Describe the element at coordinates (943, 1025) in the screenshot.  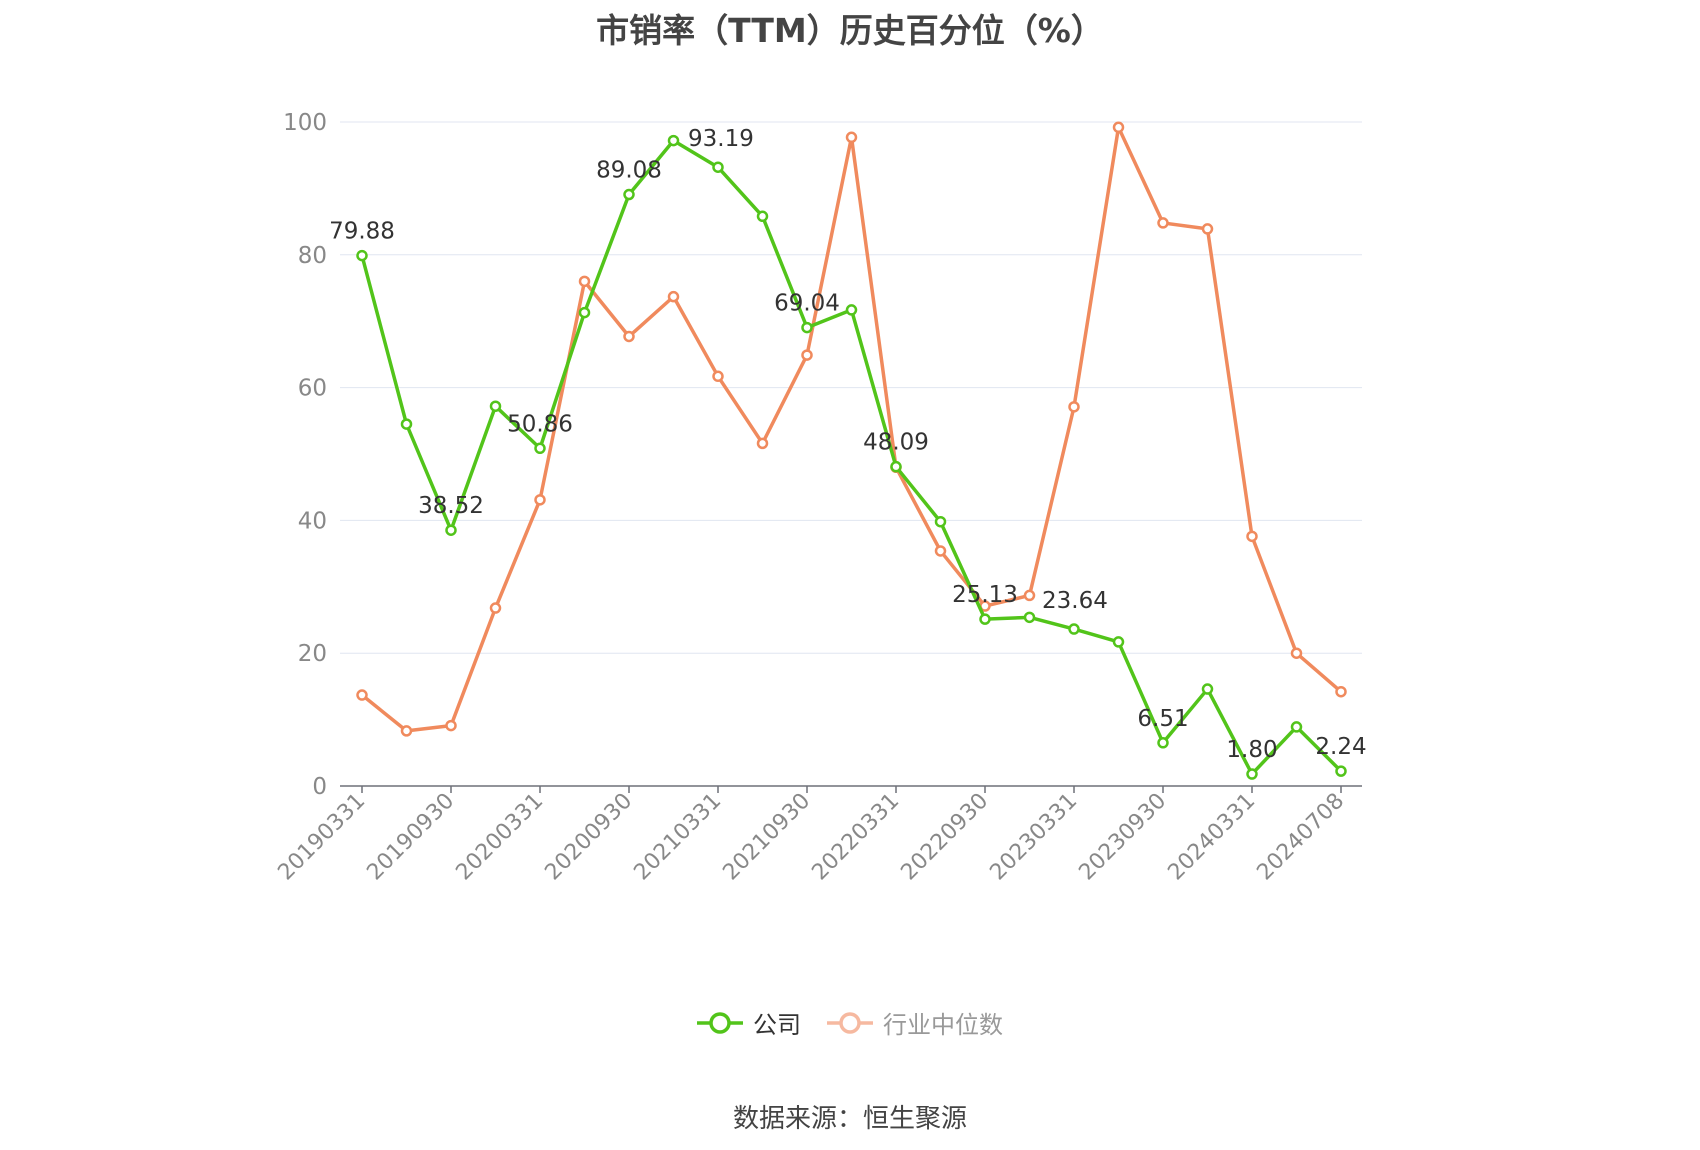
I see `legend-label: 行业中位数` at that location.